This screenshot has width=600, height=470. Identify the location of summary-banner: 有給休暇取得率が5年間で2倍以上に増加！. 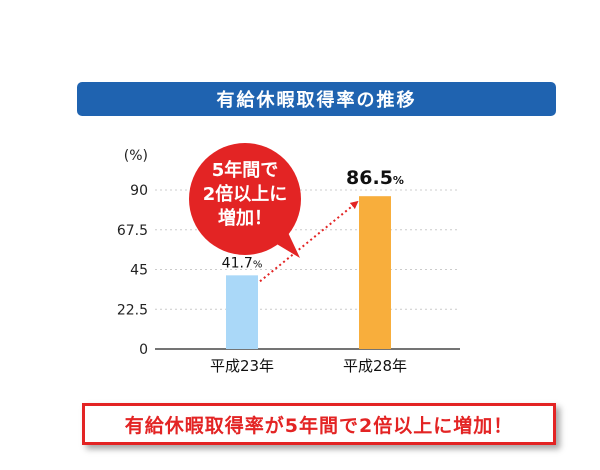
(319, 424).